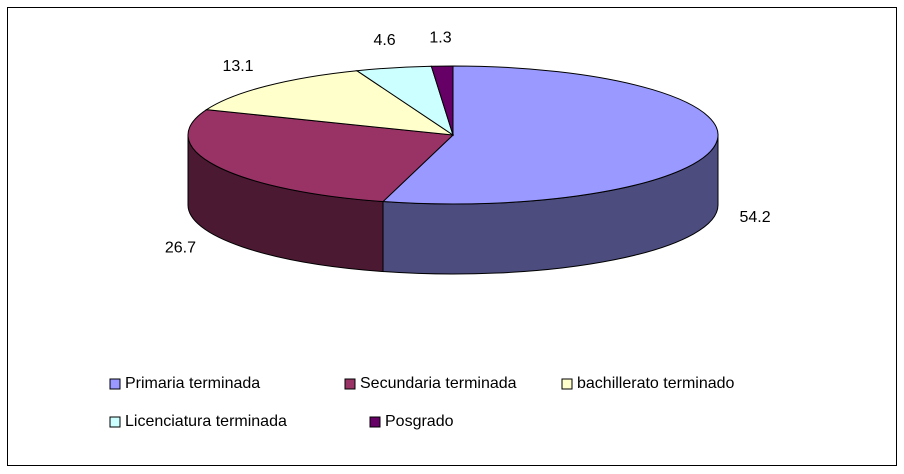  Describe the element at coordinates (180, 247) in the screenshot. I see `data-label: 26.7` at that location.